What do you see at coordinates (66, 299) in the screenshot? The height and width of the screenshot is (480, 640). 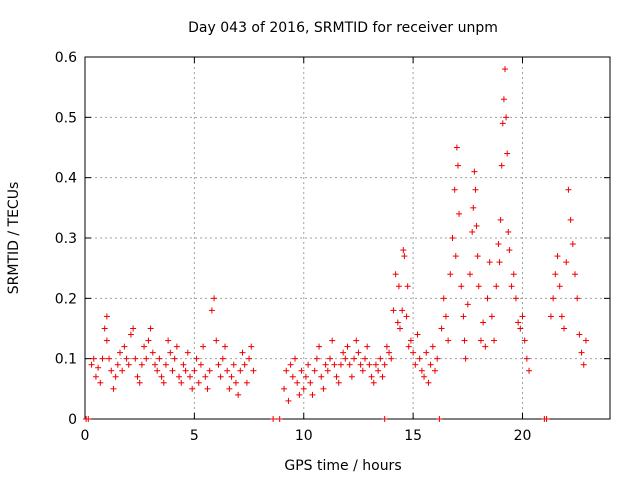 I see `y-tick-label: 0.2` at bounding box center [66, 299].